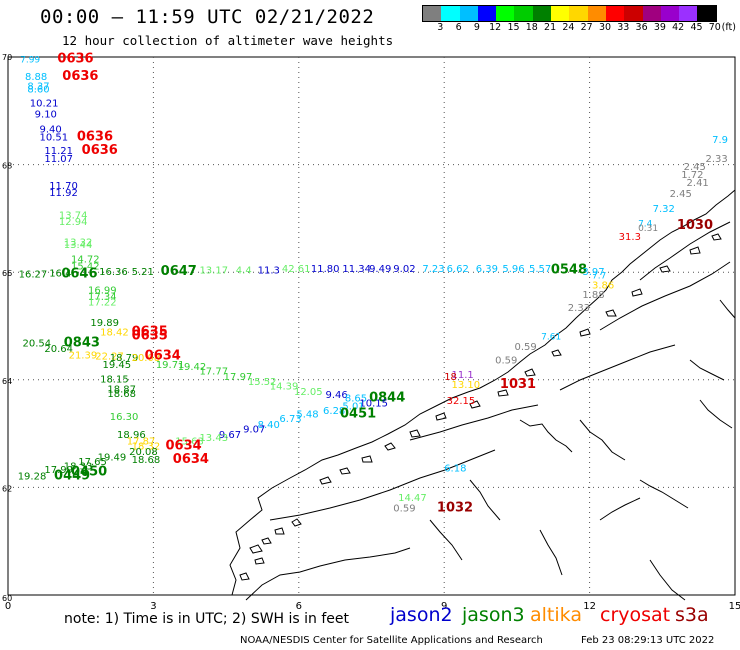 The height and width of the screenshot is (650, 740). I want to click on color-scale-labels: 3 6 9 12 15 18 21 24 27 30 33 36 39 42 45 70 (ft), so click(581, 28).